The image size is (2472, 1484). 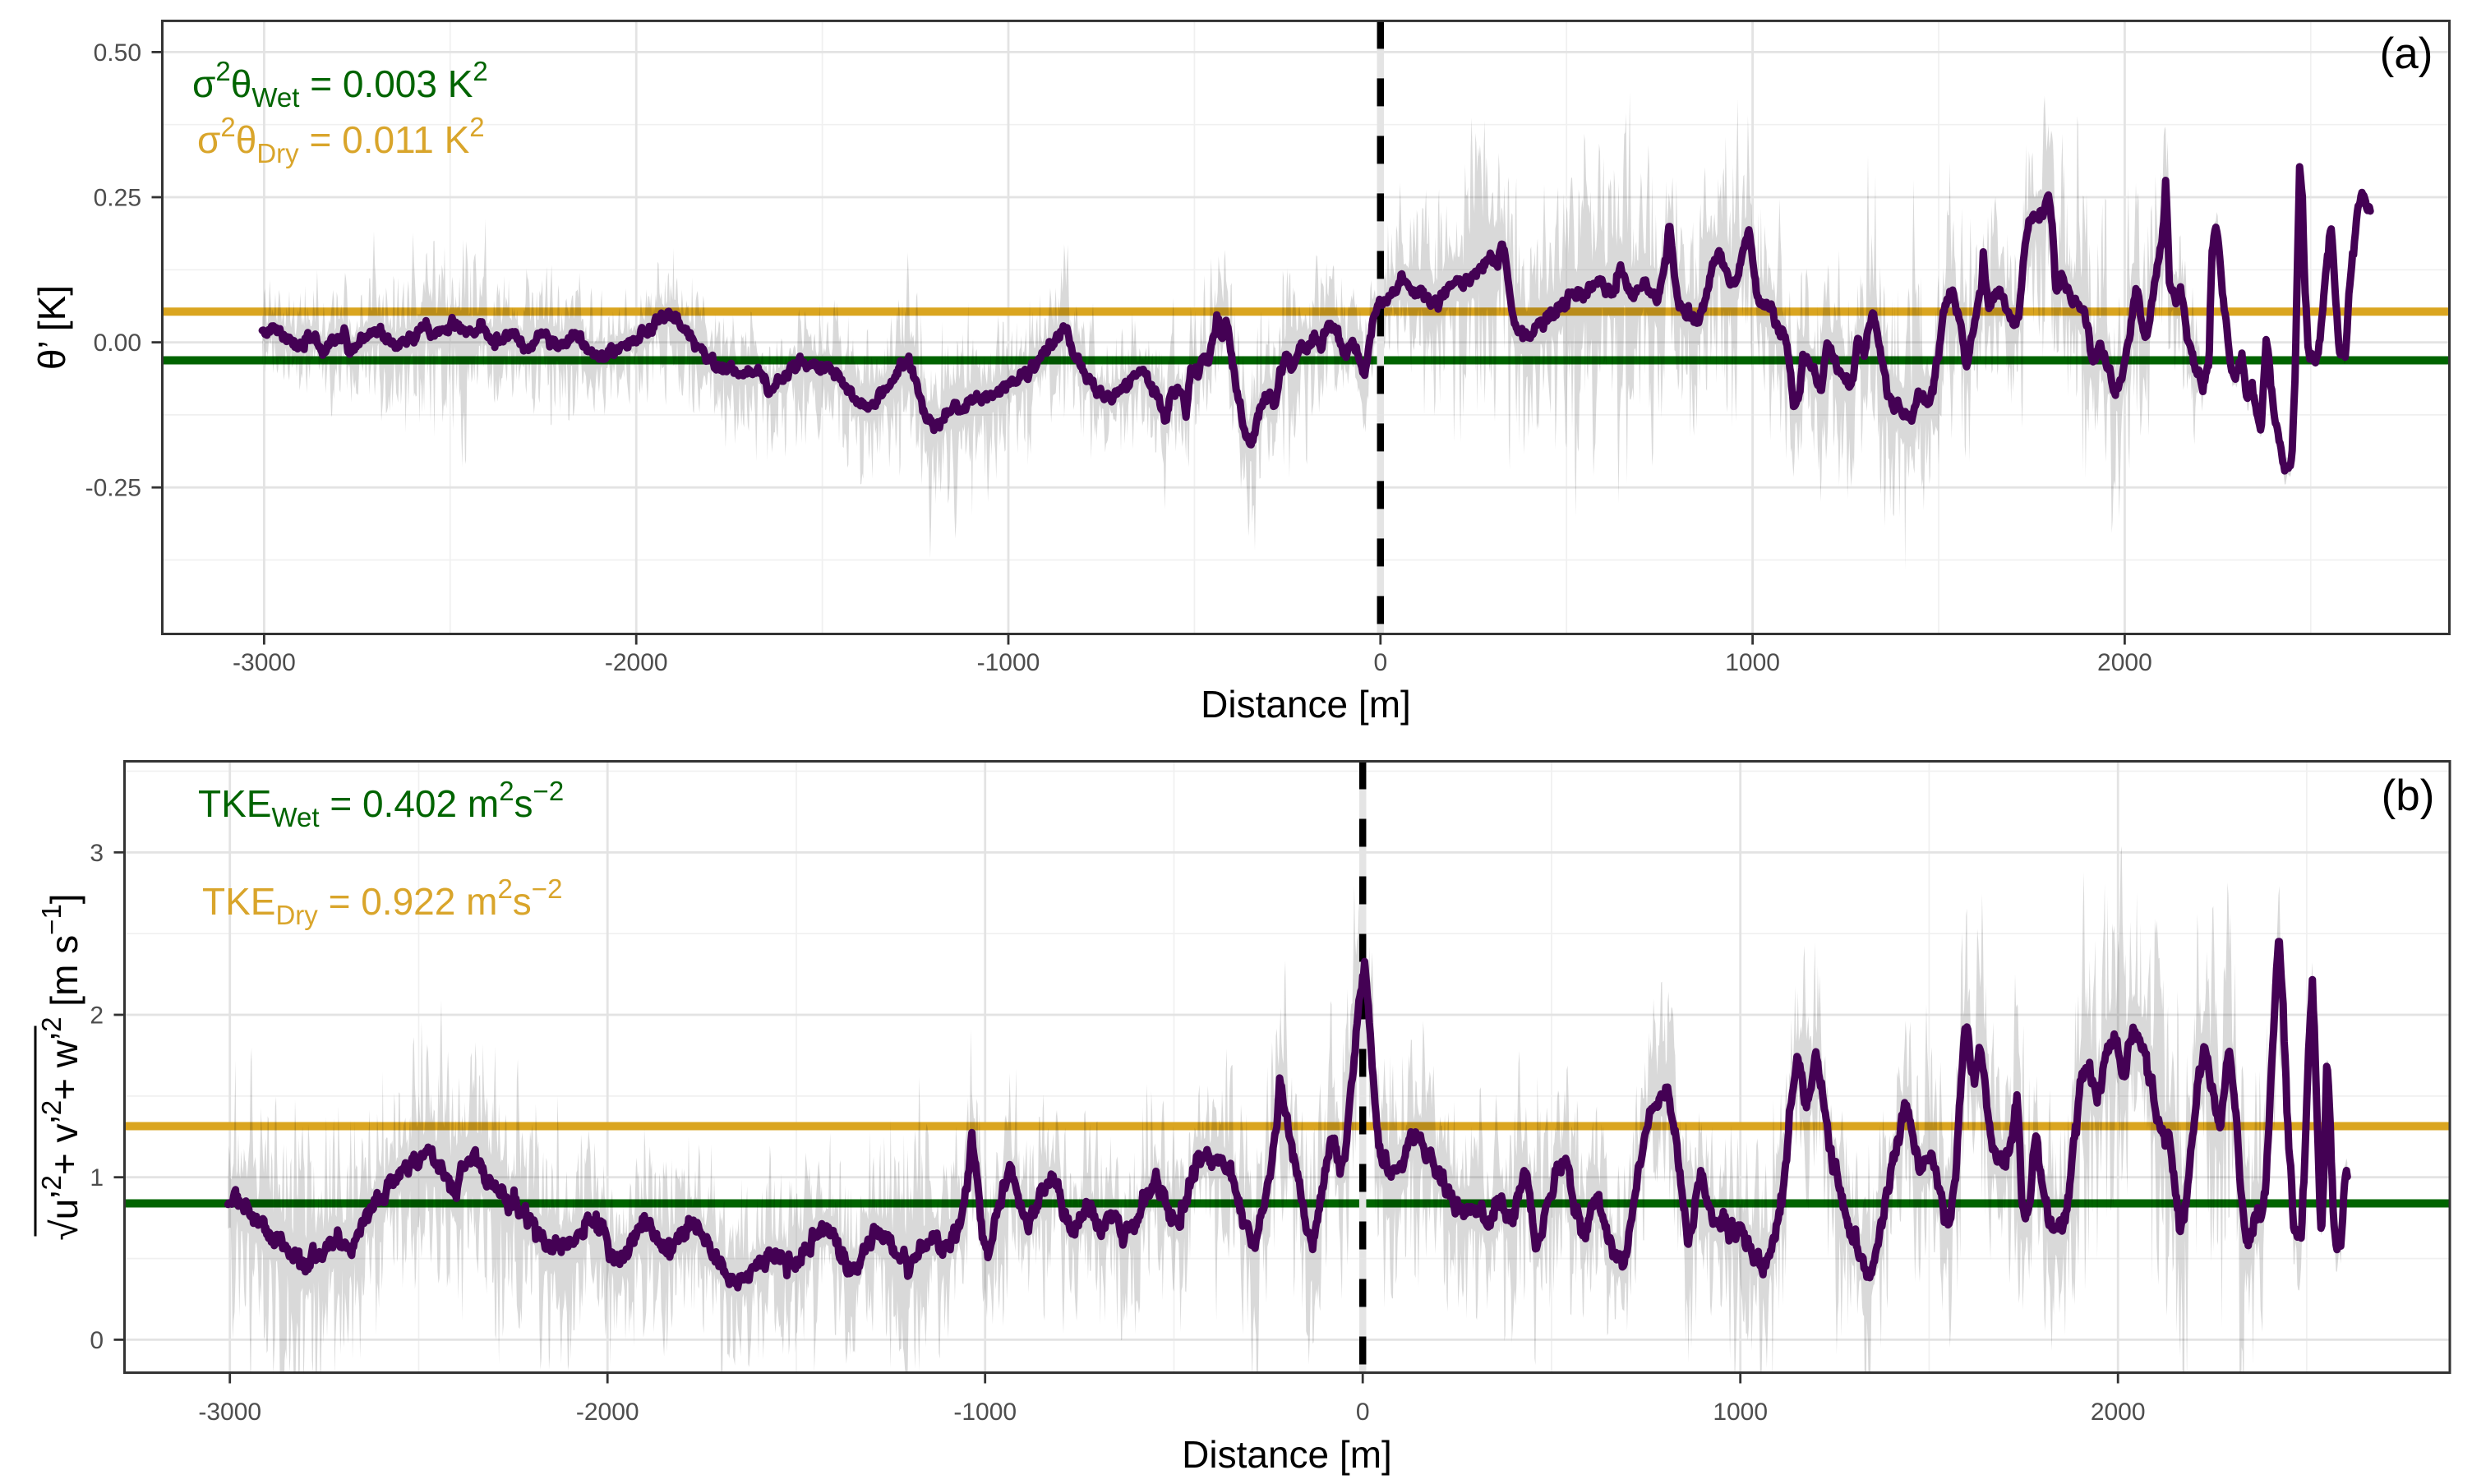 What do you see at coordinates (341, 140) in the screenshot?
I see `svg-text: σ2θDry = 0.011 K2` at bounding box center [341, 140].